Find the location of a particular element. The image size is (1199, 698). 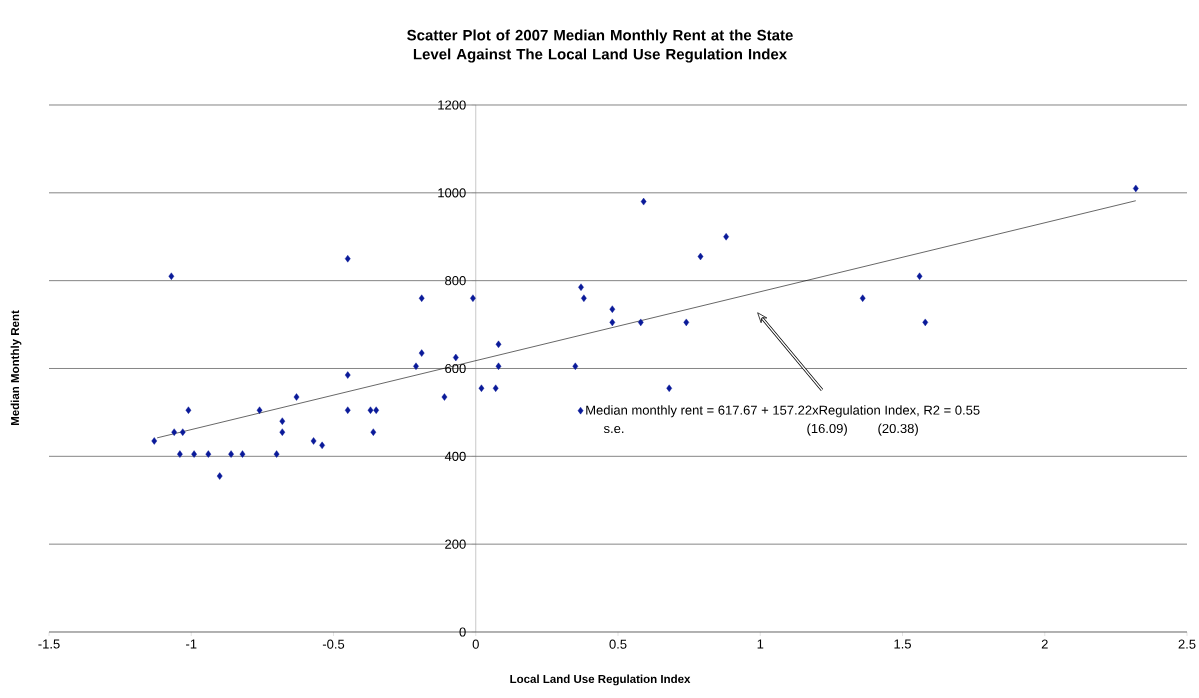

x-tick-label: -1.5 is located at coordinates (49, 644).